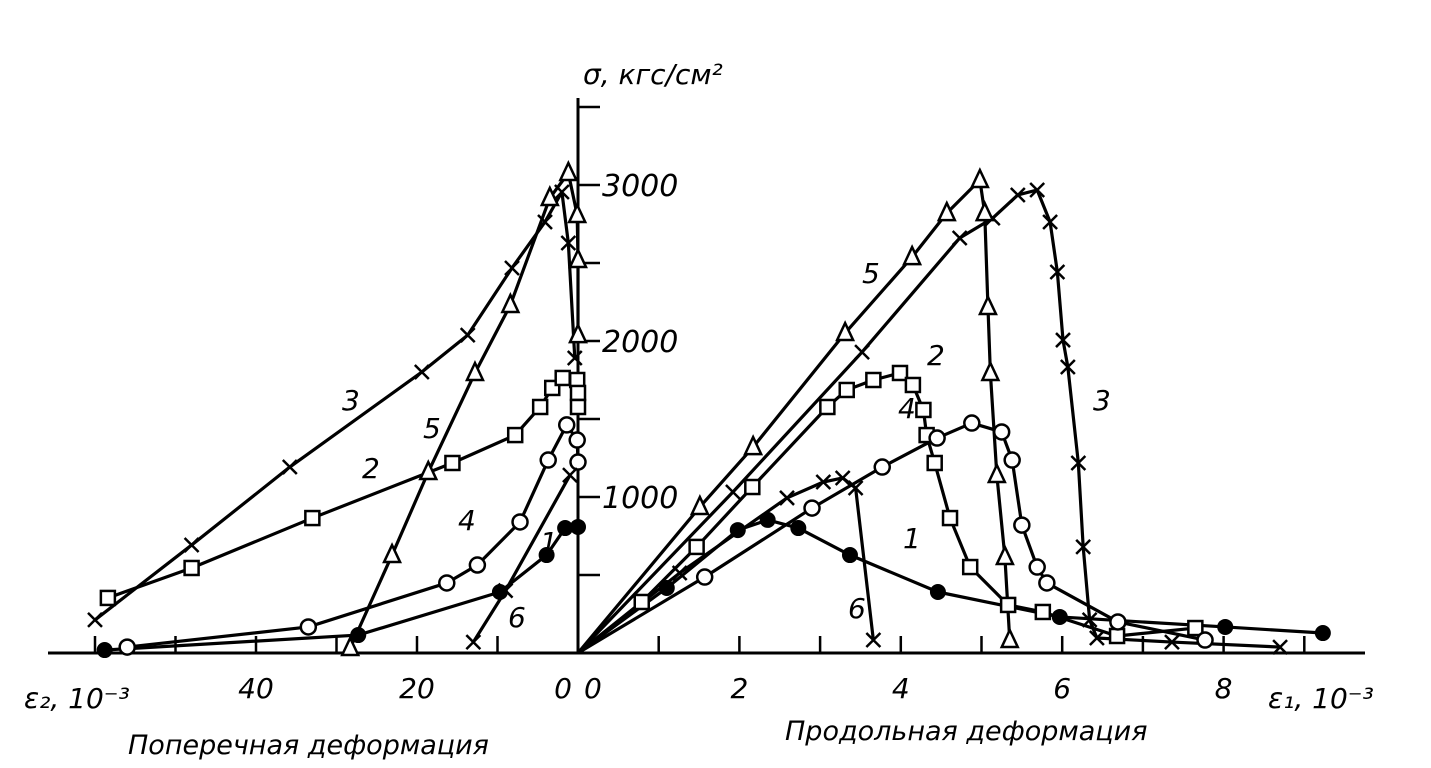  Describe the element at coordinates (256, 688) in the screenshot. I see `left-x-tick-label: 40` at that location.